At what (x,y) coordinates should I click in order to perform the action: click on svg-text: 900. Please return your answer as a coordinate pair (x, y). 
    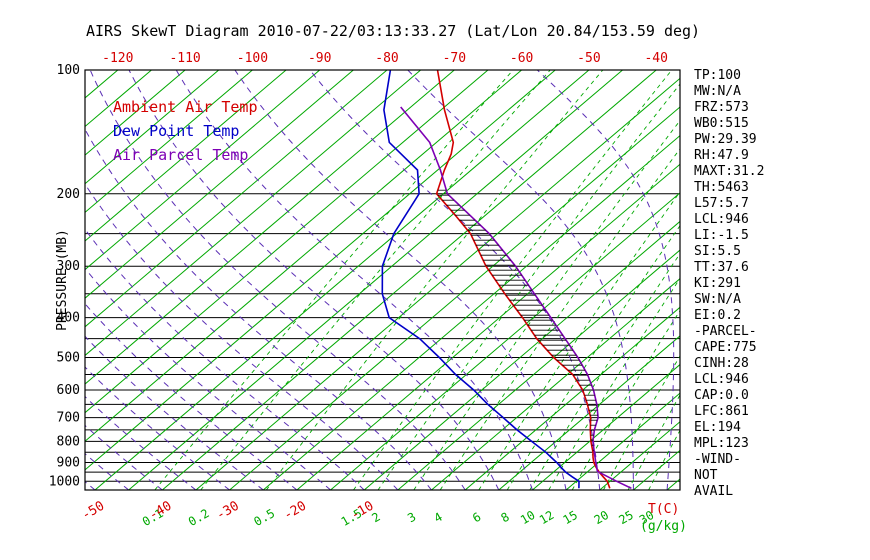
    Looking at the image, I should click on (68, 462).